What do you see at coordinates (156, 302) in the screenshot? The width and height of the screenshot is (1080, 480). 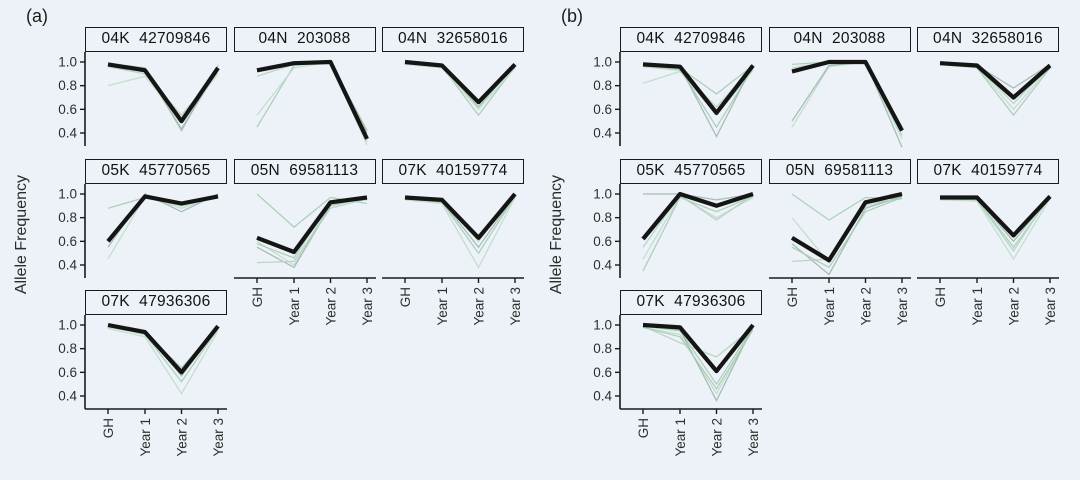 I see `facet-title: 07K 47936306` at bounding box center [156, 302].